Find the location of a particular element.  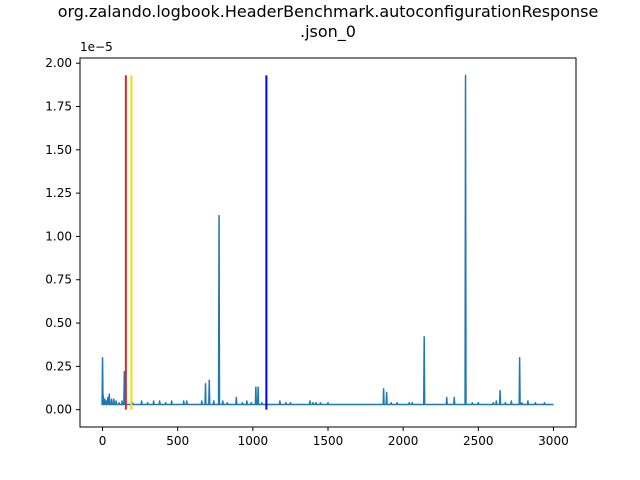

y-axis: 0.00 0.25 0.50 0.75 1.00 1.25 1.50 1.75 2.00 is located at coordinates (62, 236).